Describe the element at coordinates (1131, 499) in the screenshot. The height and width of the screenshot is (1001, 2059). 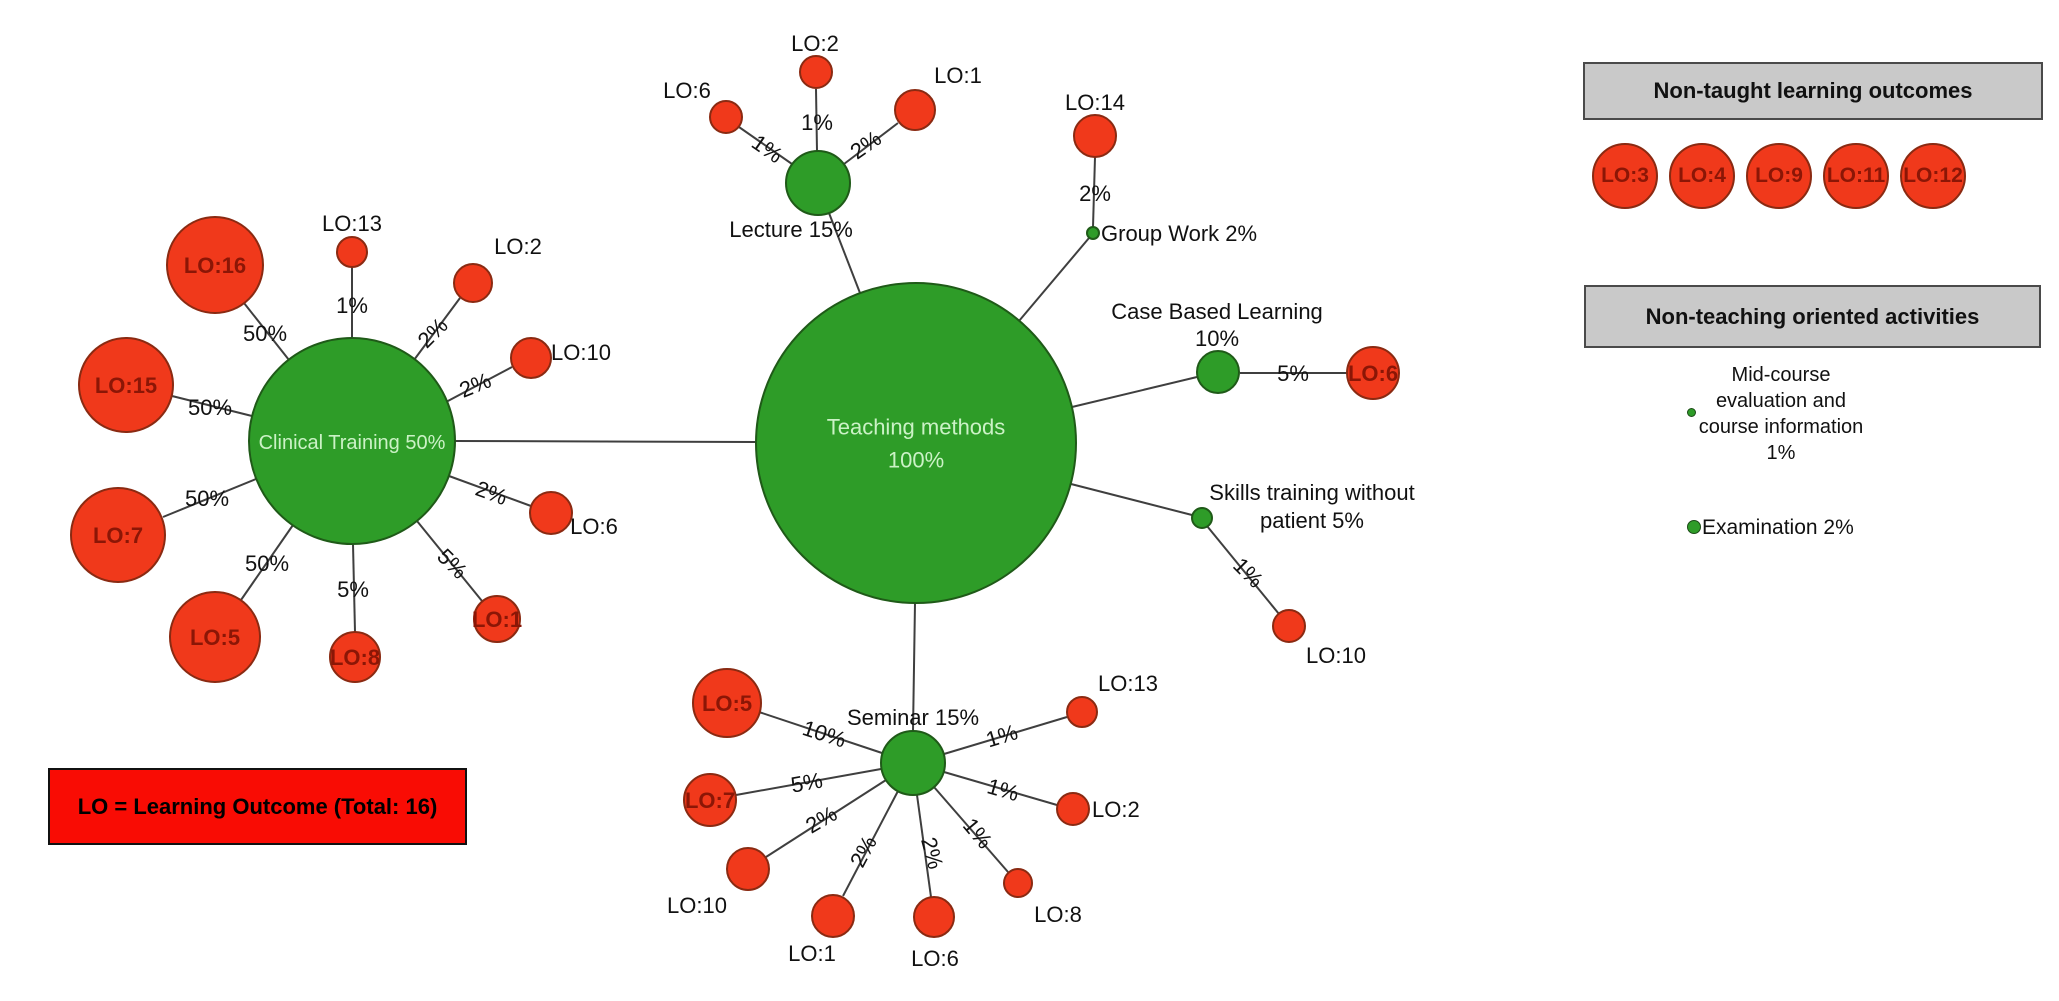
I see `edge-teaching-skills-training` at that location.